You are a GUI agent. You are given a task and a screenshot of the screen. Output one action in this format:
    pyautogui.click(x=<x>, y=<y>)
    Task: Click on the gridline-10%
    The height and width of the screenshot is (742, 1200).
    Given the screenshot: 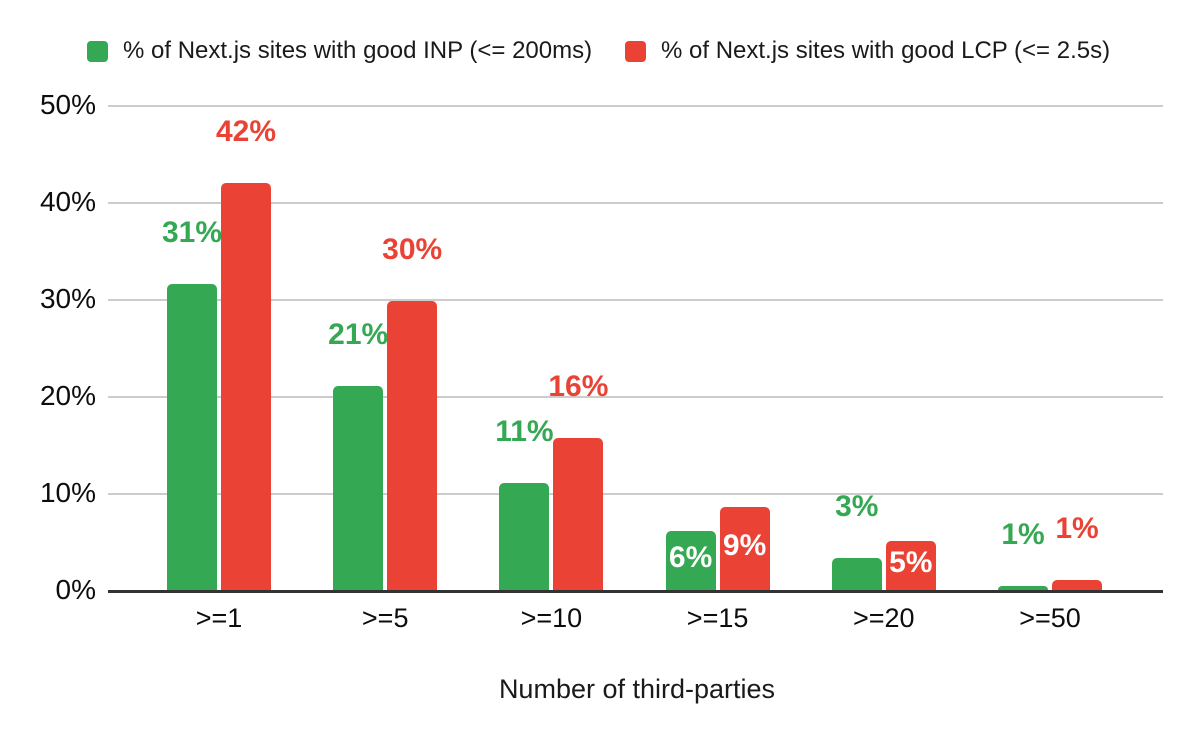 What is the action you would take?
    pyautogui.click(x=635, y=494)
    